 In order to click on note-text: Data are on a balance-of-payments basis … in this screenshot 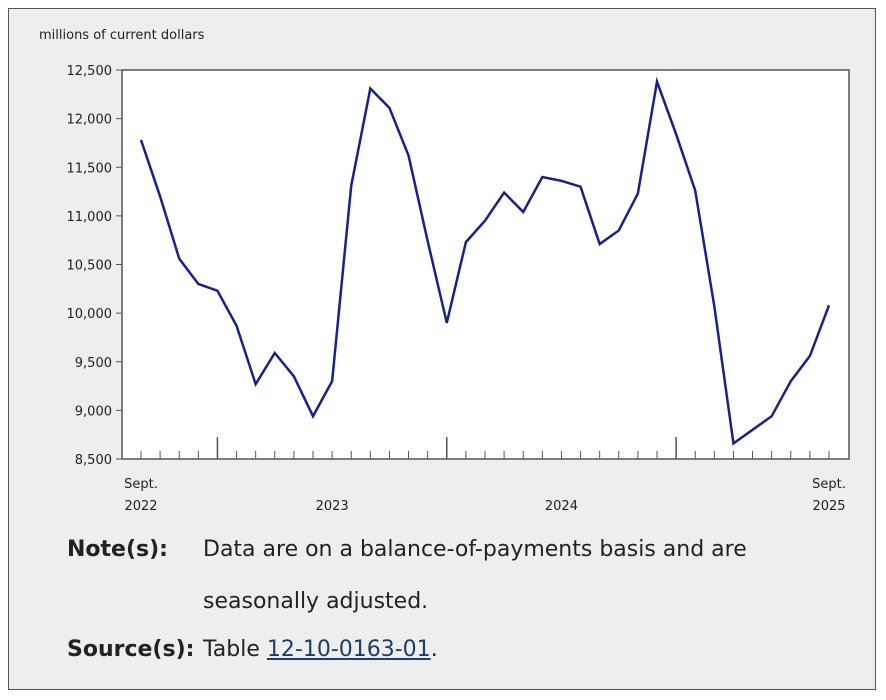, I will do `click(475, 575)`.